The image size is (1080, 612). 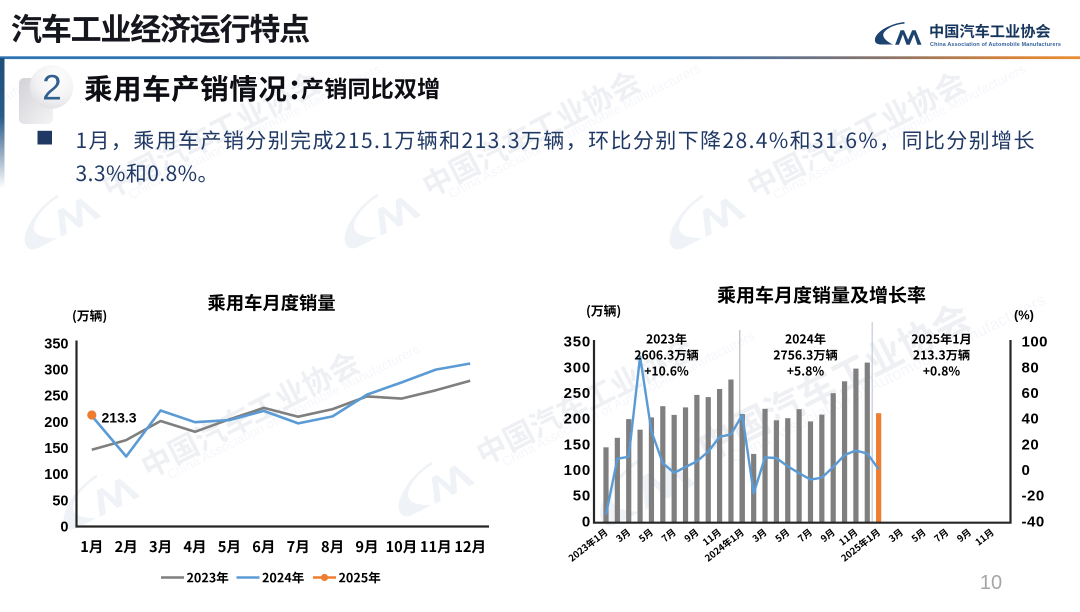 I want to click on svg-text: 60, so click(x=1031, y=393).